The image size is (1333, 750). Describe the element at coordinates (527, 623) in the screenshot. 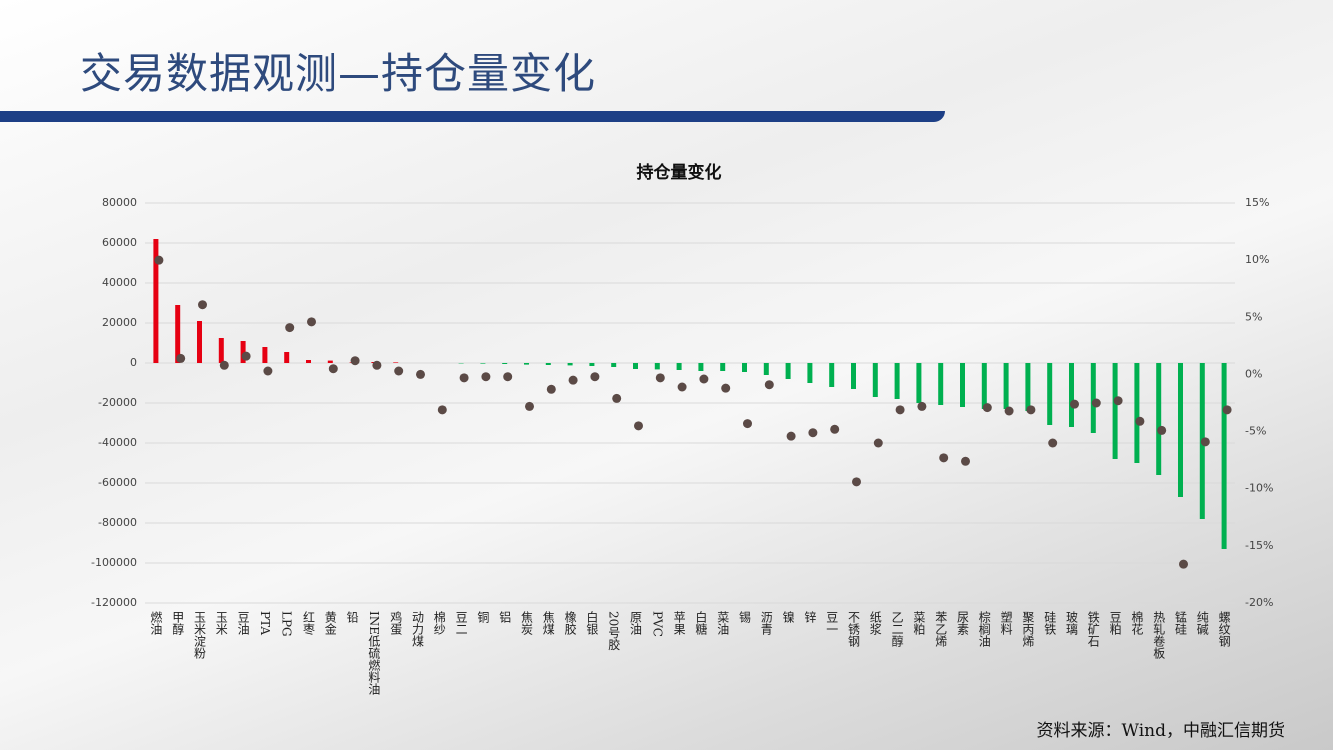

I see `x-tick-label: 焦炭` at that location.